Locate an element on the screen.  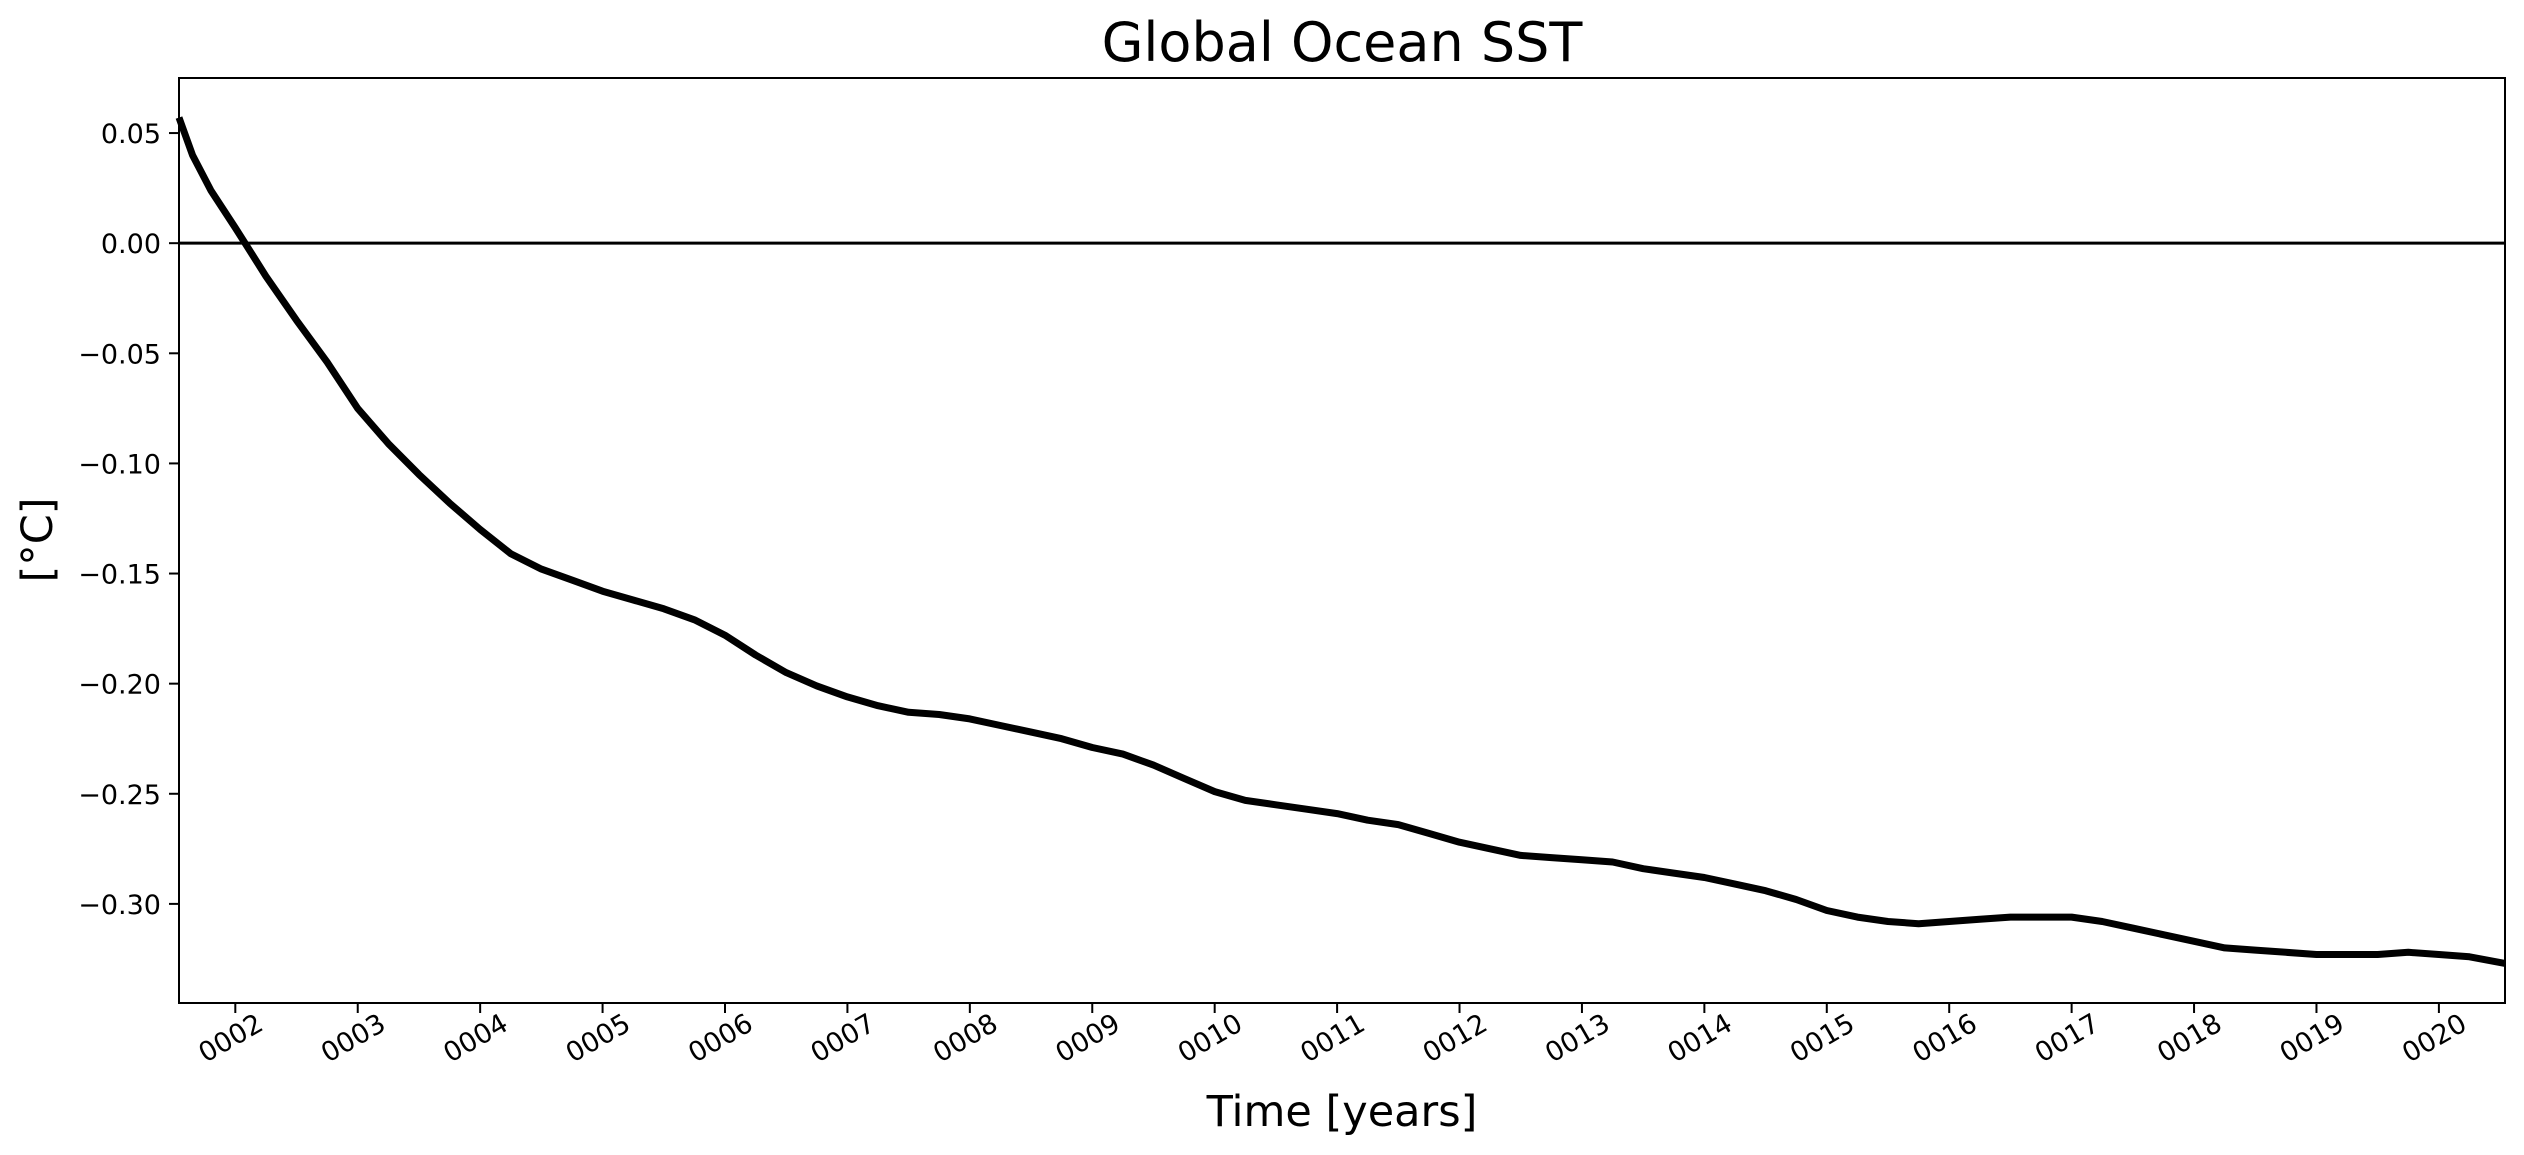
x-axis-label: Time [years] is located at coordinates (1342, 1112).